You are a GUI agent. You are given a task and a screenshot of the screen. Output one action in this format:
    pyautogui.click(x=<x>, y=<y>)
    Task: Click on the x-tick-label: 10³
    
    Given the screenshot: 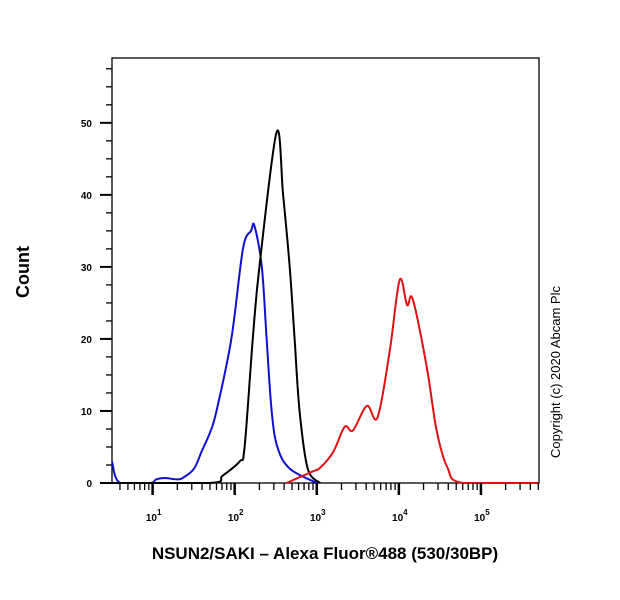 What is the action you would take?
    pyautogui.click(x=318, y=516)
    